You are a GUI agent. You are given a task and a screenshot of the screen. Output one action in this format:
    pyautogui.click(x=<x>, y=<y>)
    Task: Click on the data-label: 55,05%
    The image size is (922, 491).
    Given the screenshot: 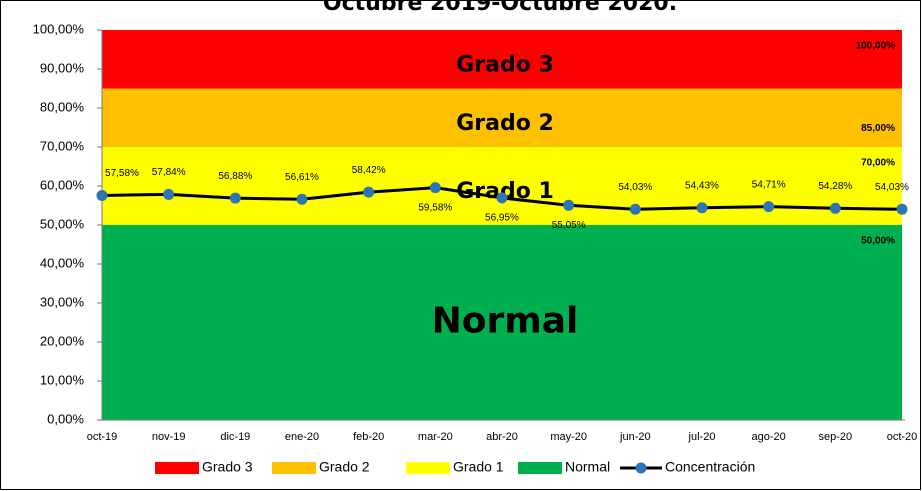 What is the action you would take?
    pyautogui.click(x=569, y=225)
    